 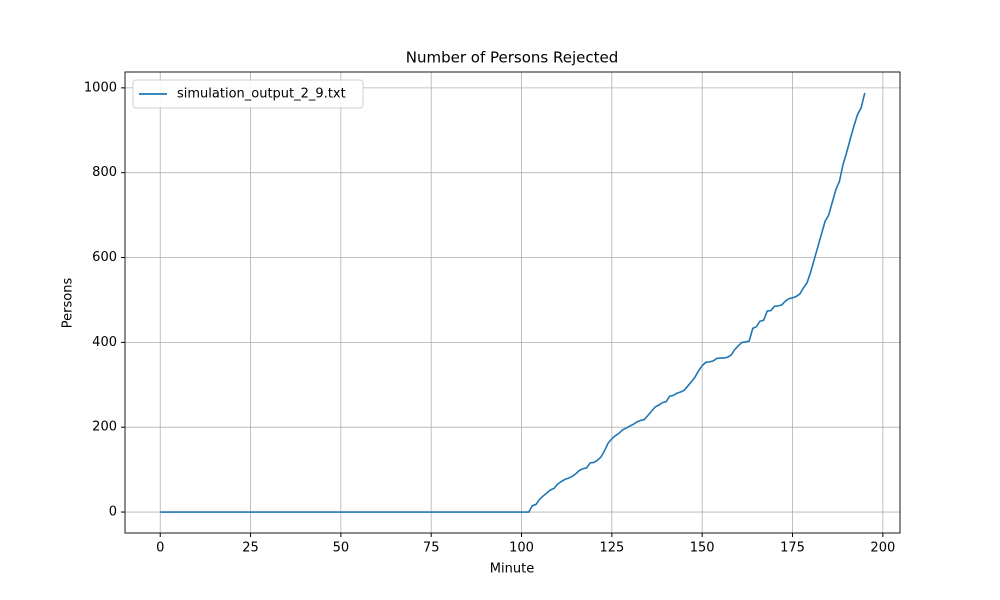 What do you see at coordinates (104, 172) in the screenshot?
I see `y-tick-label: 800` at bounding box center [104, 172].